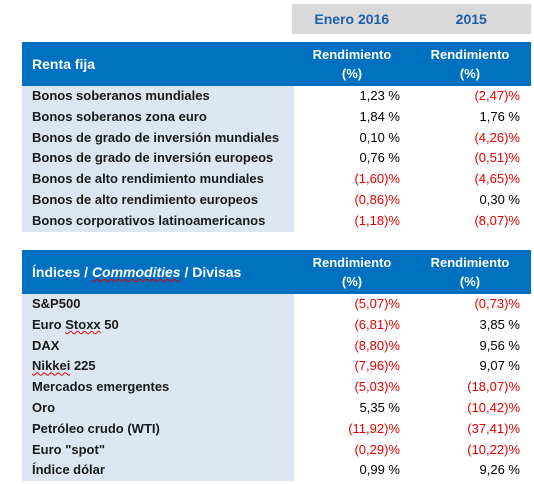 This screenshot has height=484, width=534. I want to click on table-row: Bonos soberanos mundiales 1,23 % (2,47)%, so click(276, 96).